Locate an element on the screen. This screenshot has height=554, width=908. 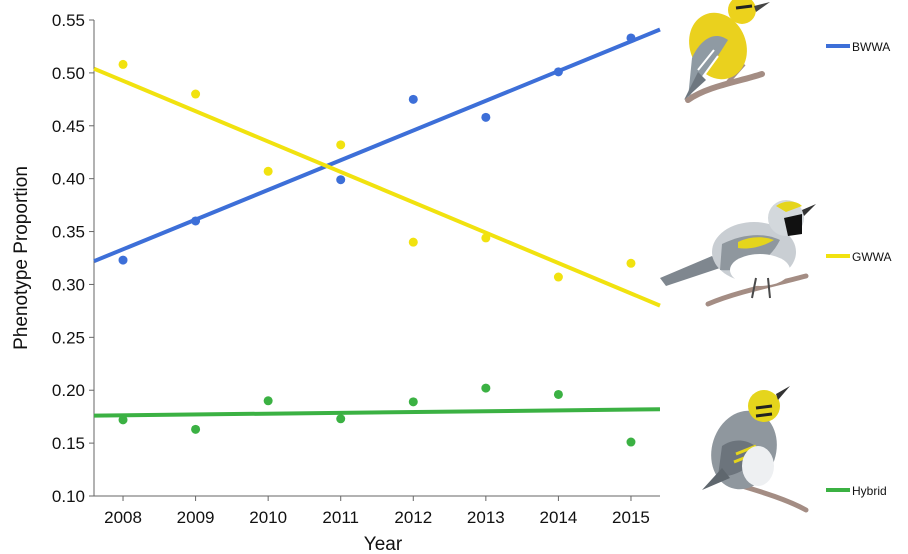
x-tick-label: 2009 is located at coordinates (196, 517).